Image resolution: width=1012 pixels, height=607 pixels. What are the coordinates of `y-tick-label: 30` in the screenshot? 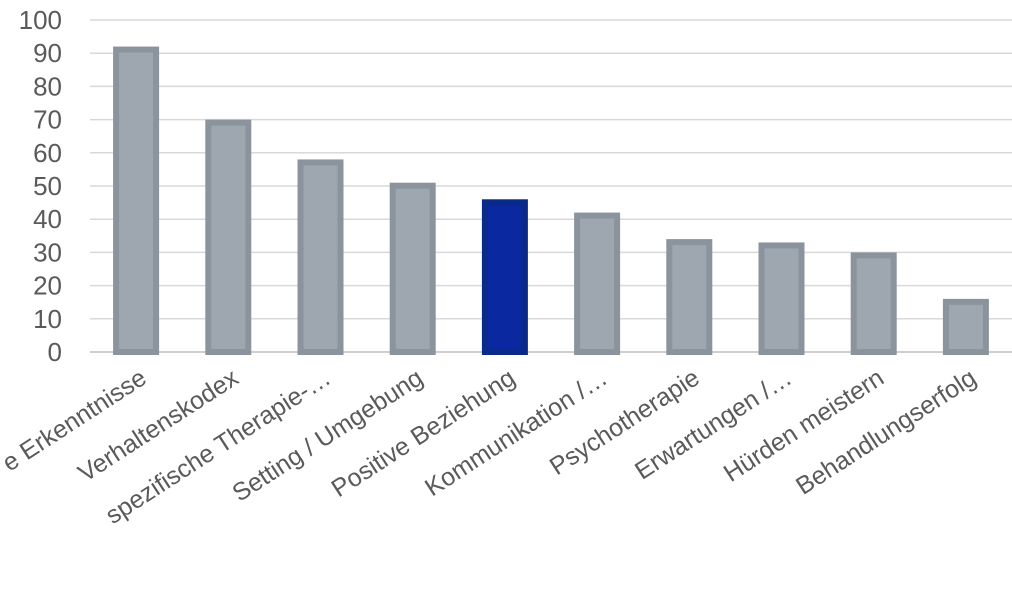 It's located at (47, 252).